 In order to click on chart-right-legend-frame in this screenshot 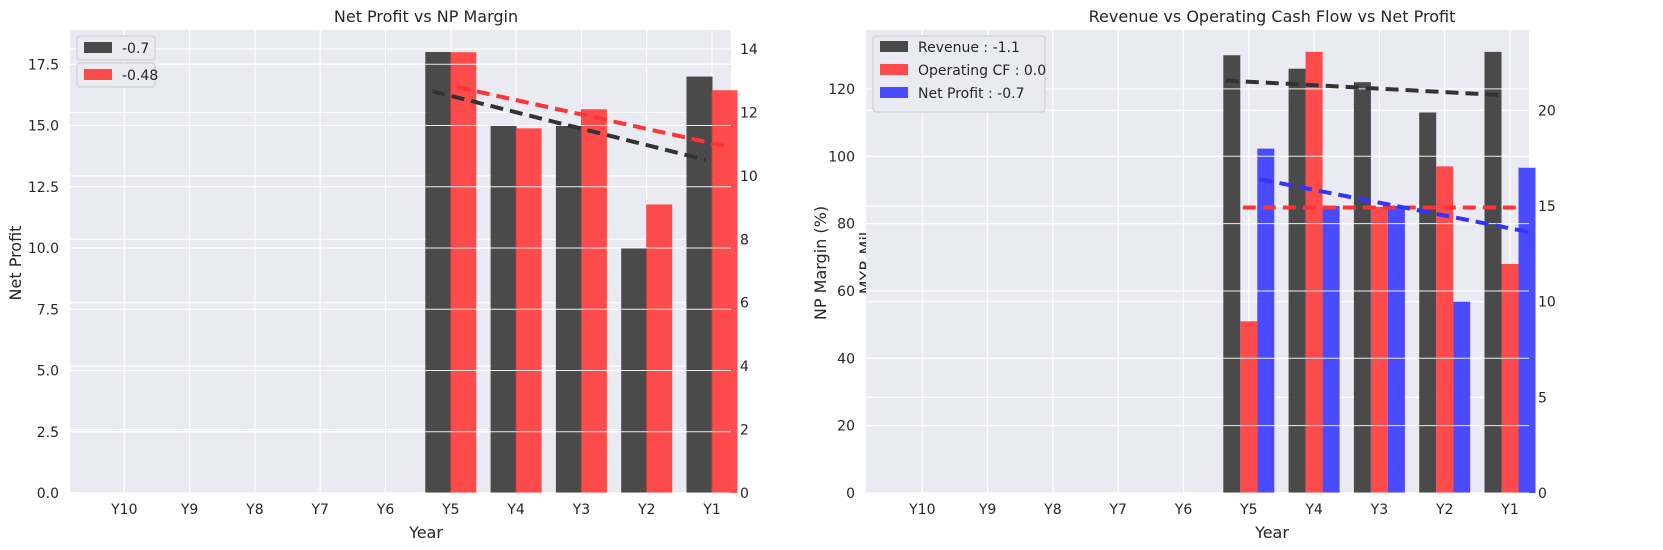, I will do `click(959, 74)`.